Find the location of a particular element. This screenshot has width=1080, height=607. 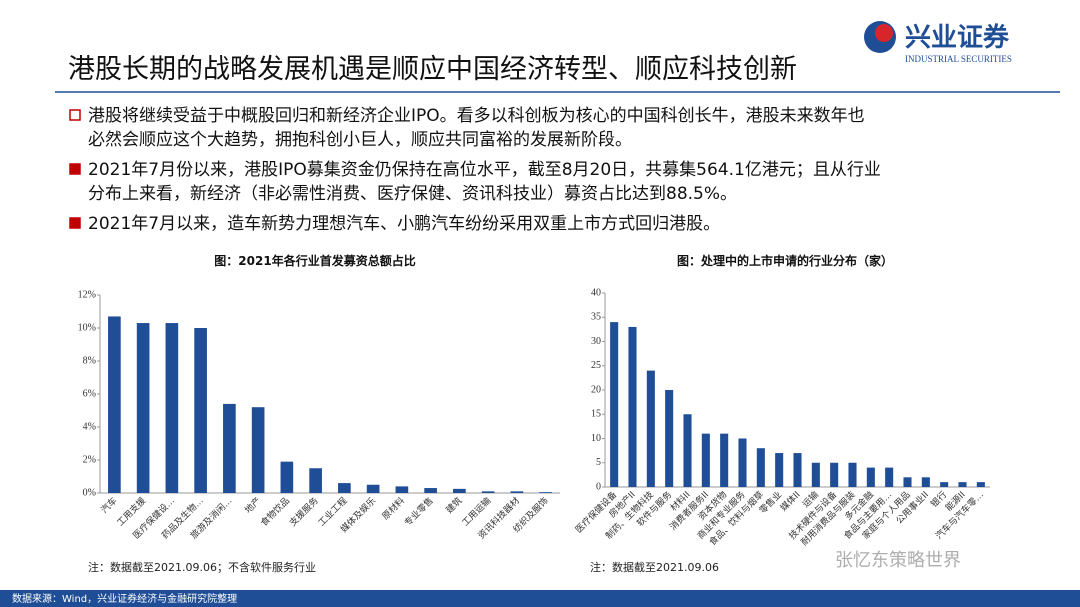

x-tick-label: 地产 is located at coordinates (252, 505).